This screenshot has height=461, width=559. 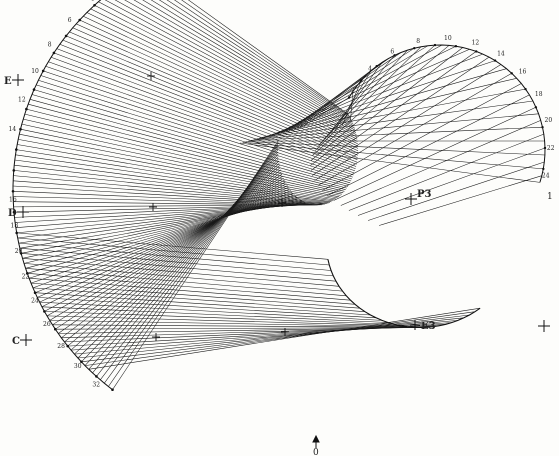 What do you see at coordinates (35, 71) in the screenshot?
I see `rim-label-left: 10` at bounding box center [35, 71].